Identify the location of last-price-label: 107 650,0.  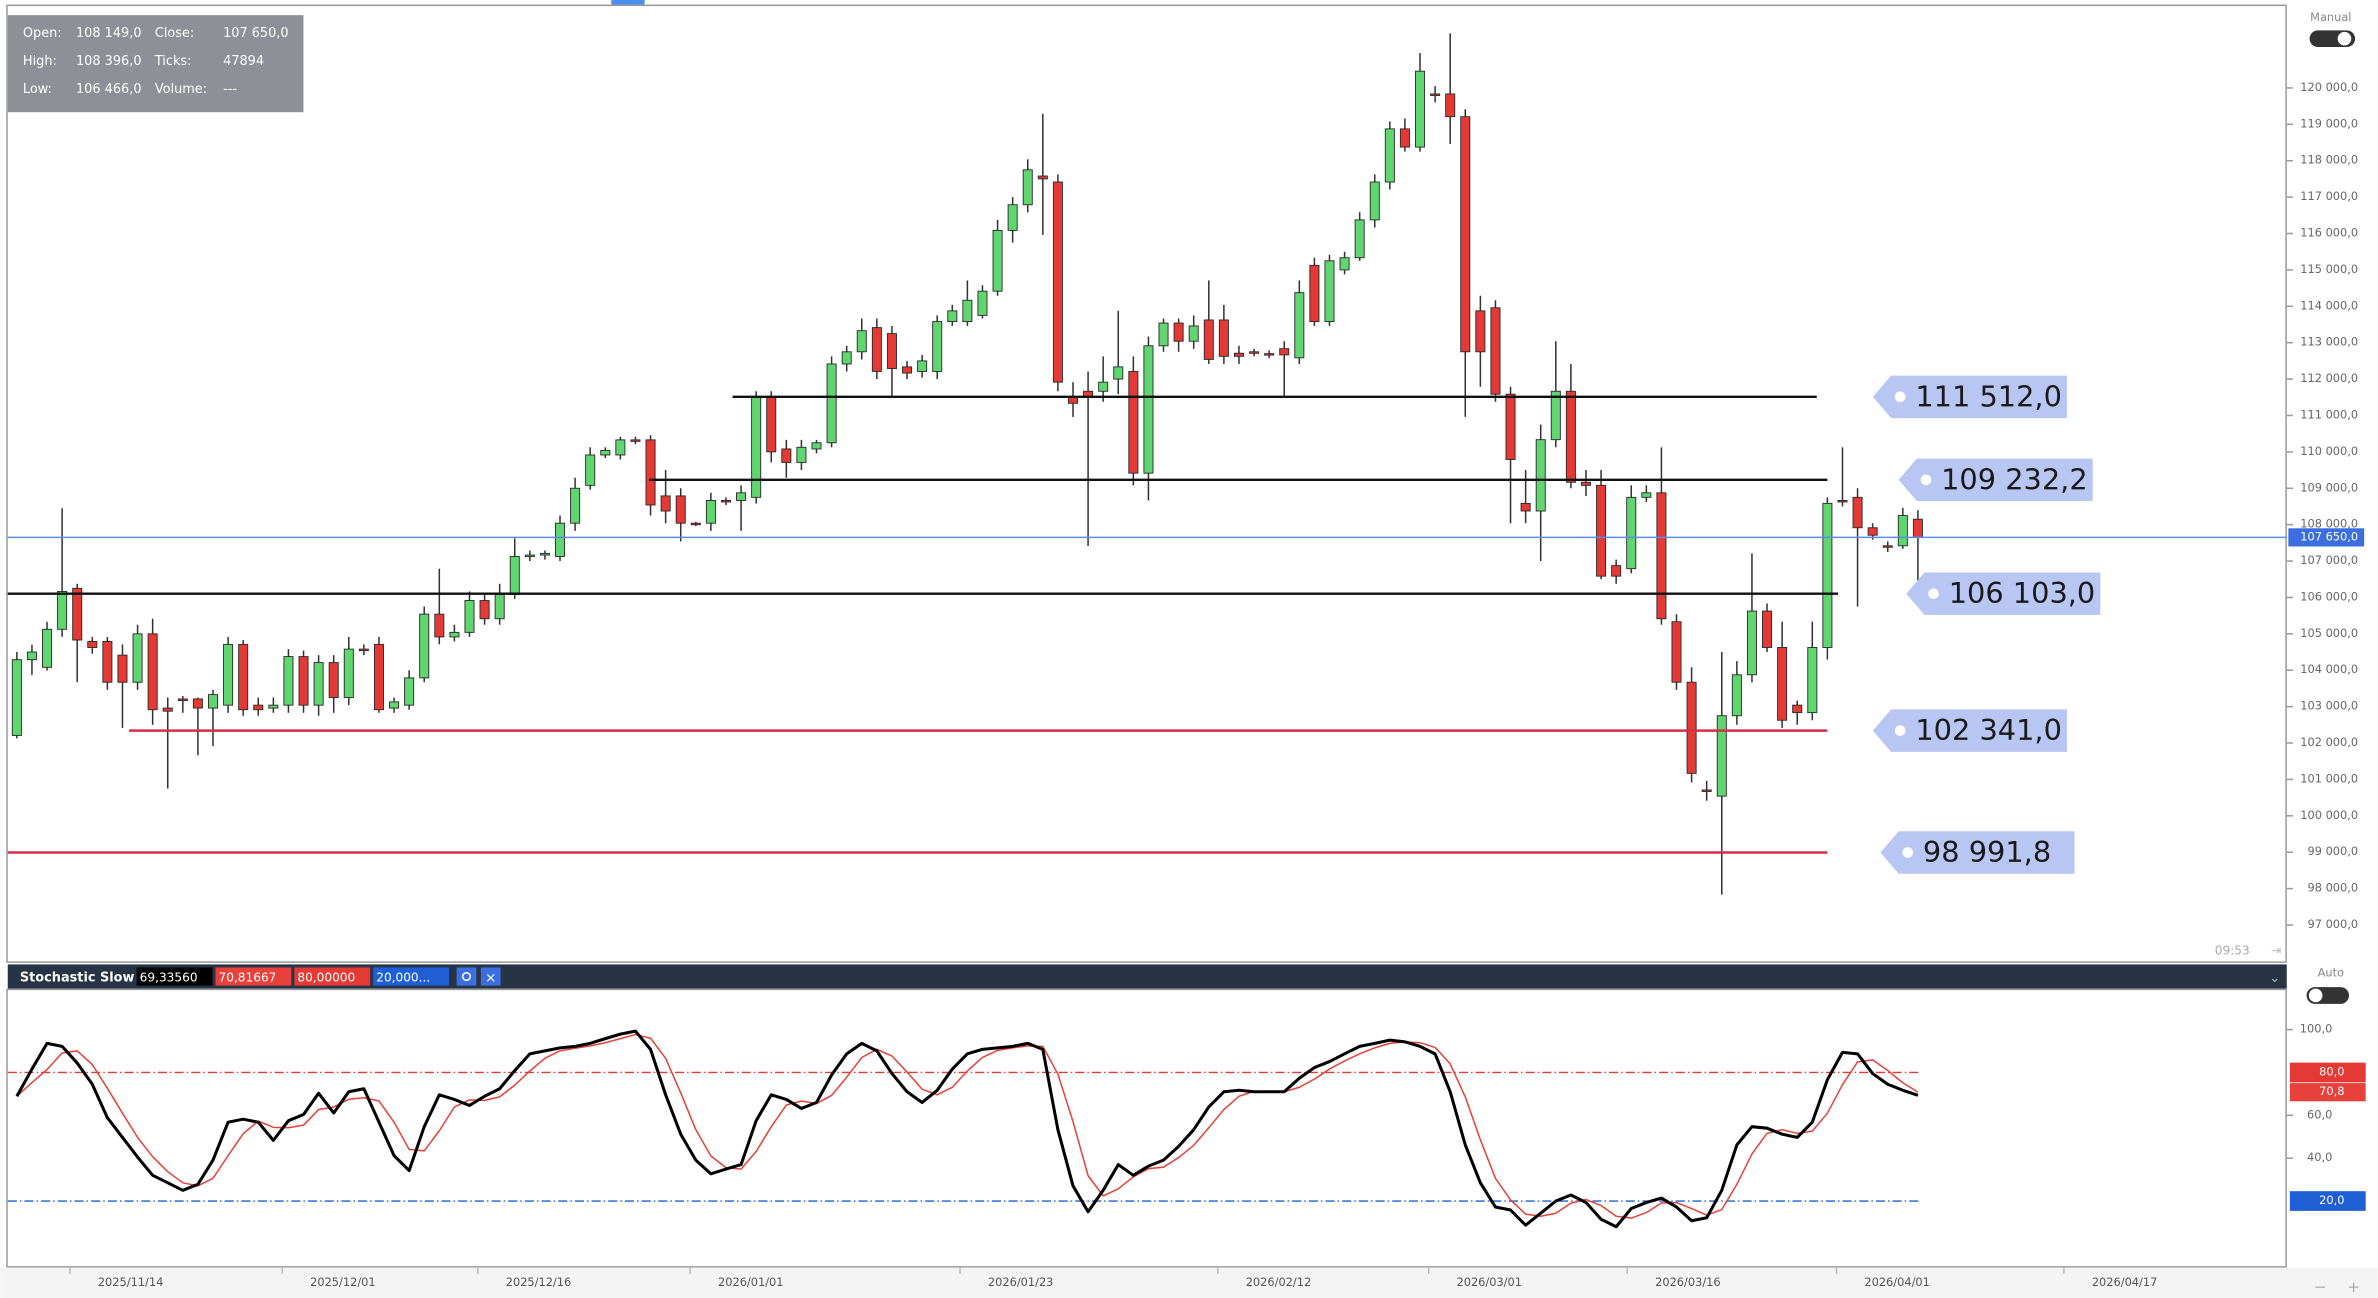
(2329, 536).